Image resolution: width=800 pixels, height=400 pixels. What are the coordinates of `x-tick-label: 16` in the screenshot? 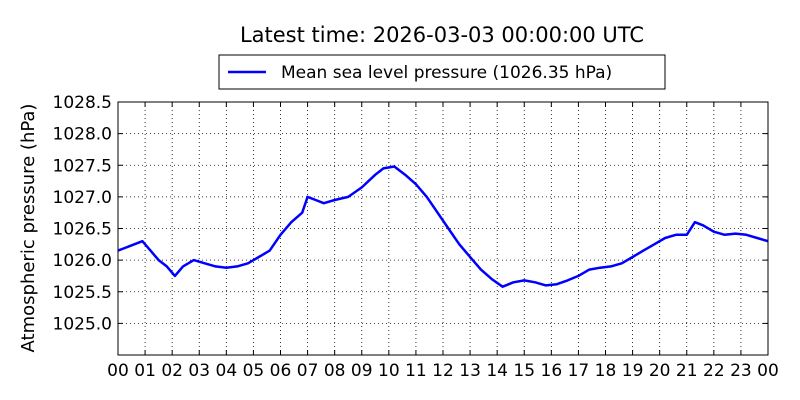 It's located at (552, 371).